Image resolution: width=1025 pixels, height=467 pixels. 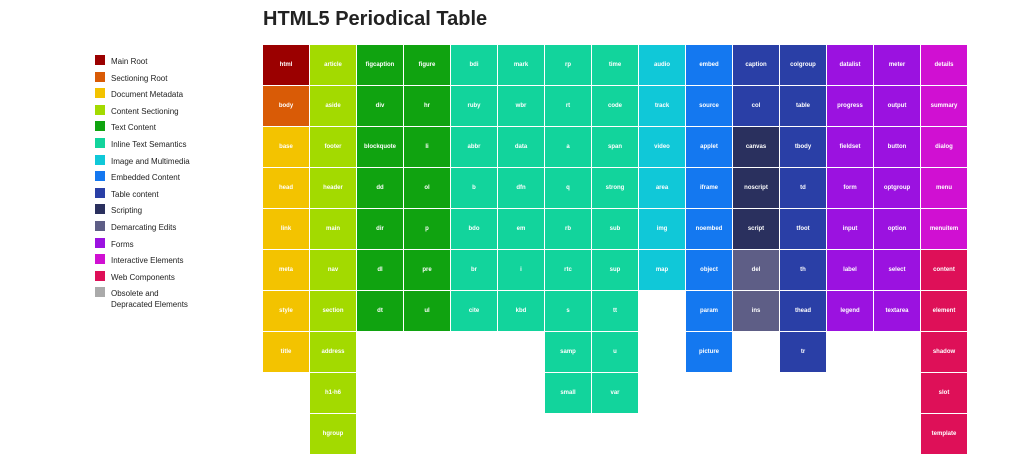 What do you see at coordinates (662, 147) in the screenshot?
I see `element-cell: video` at bounding box center [662, 147].